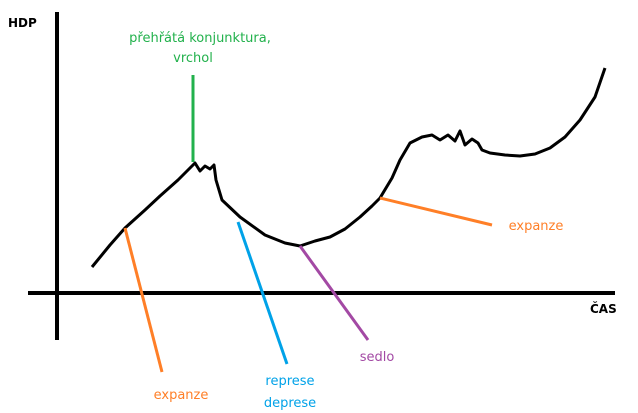 This screenshot has width=638, height=413. What do you see at coordinates (290, 403) in the screenshot?
I see `annotation: deprese` at bounding box center [290, 403].